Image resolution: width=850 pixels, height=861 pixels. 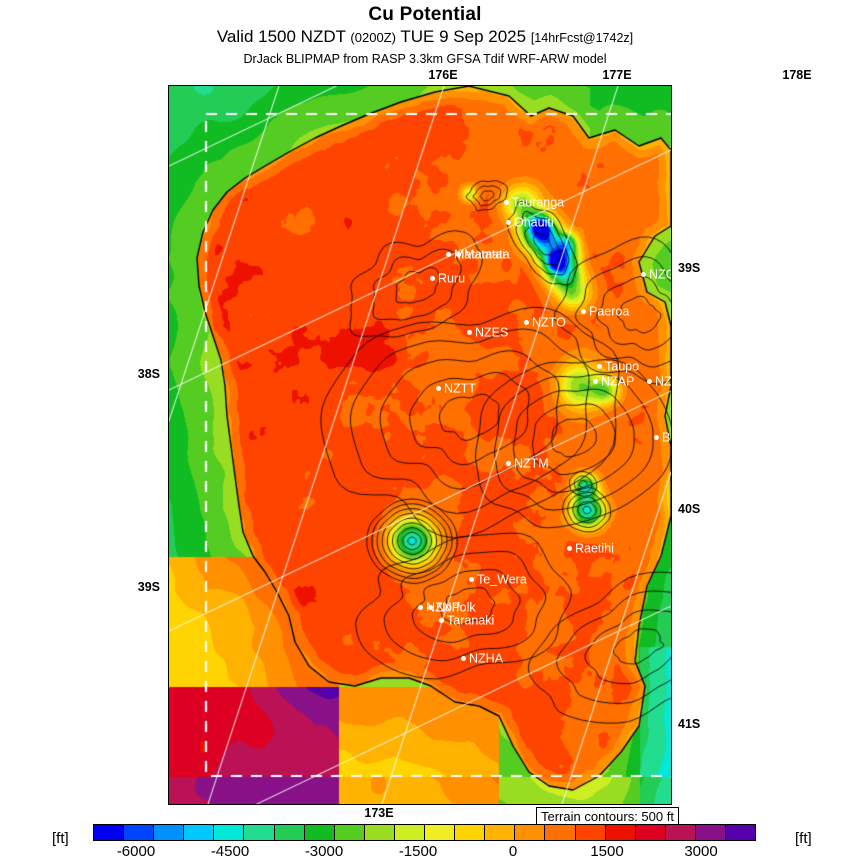 What do you see at coordinates (582, 38) in the screenshot?
I see `forecast-tag: [14hrFcst@1742z]` at bounding box center [582, 38].